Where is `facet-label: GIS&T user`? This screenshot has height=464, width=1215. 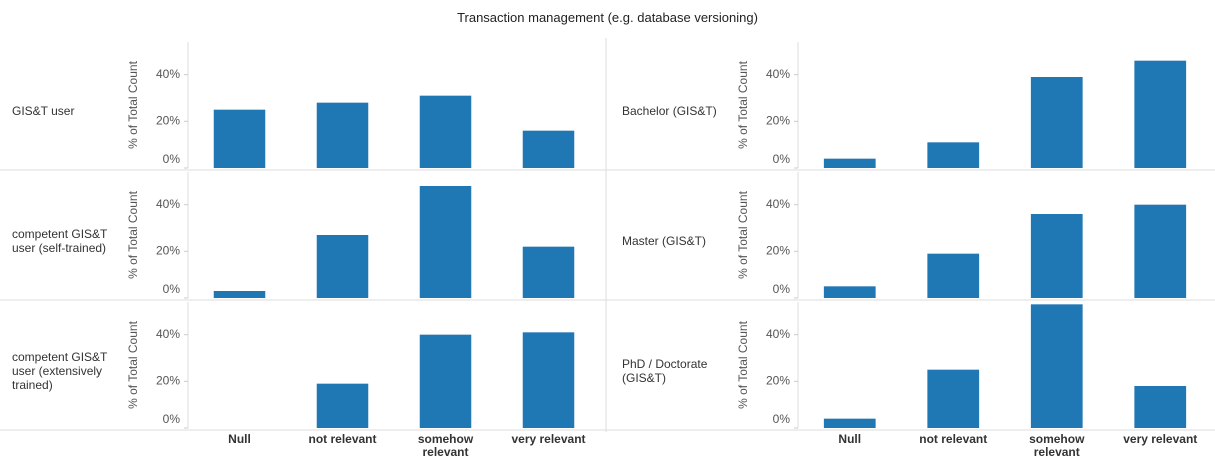 facet-label: GIS&T user is located at coordinates (43, 111).